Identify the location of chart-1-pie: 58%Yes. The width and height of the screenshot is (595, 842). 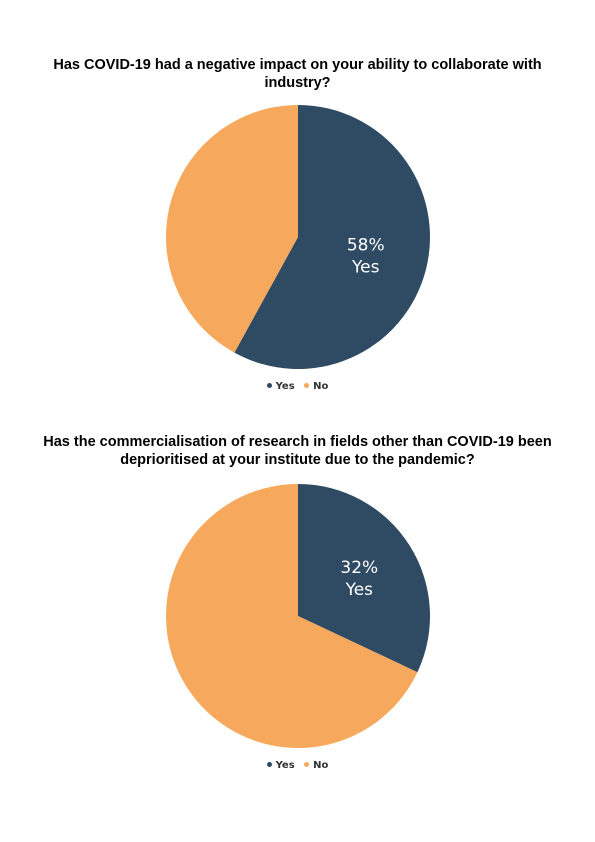
(297, 237).